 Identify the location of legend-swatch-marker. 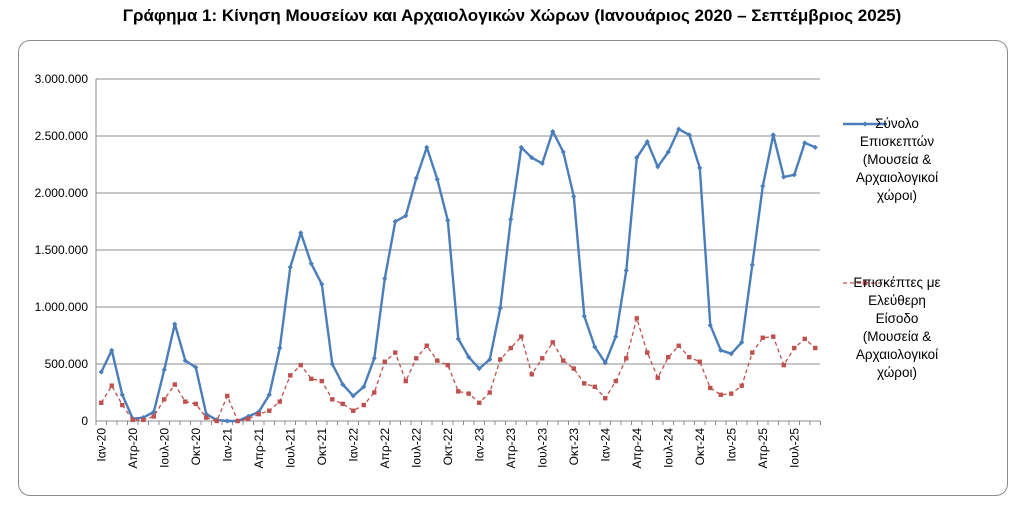
(865, 283).